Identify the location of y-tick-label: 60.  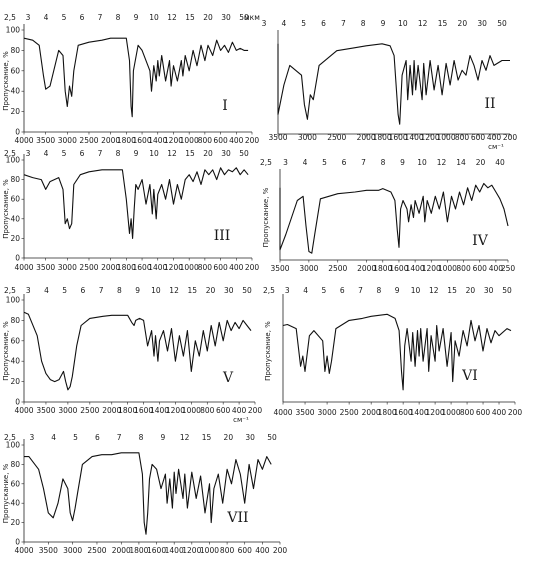
(15, 70).